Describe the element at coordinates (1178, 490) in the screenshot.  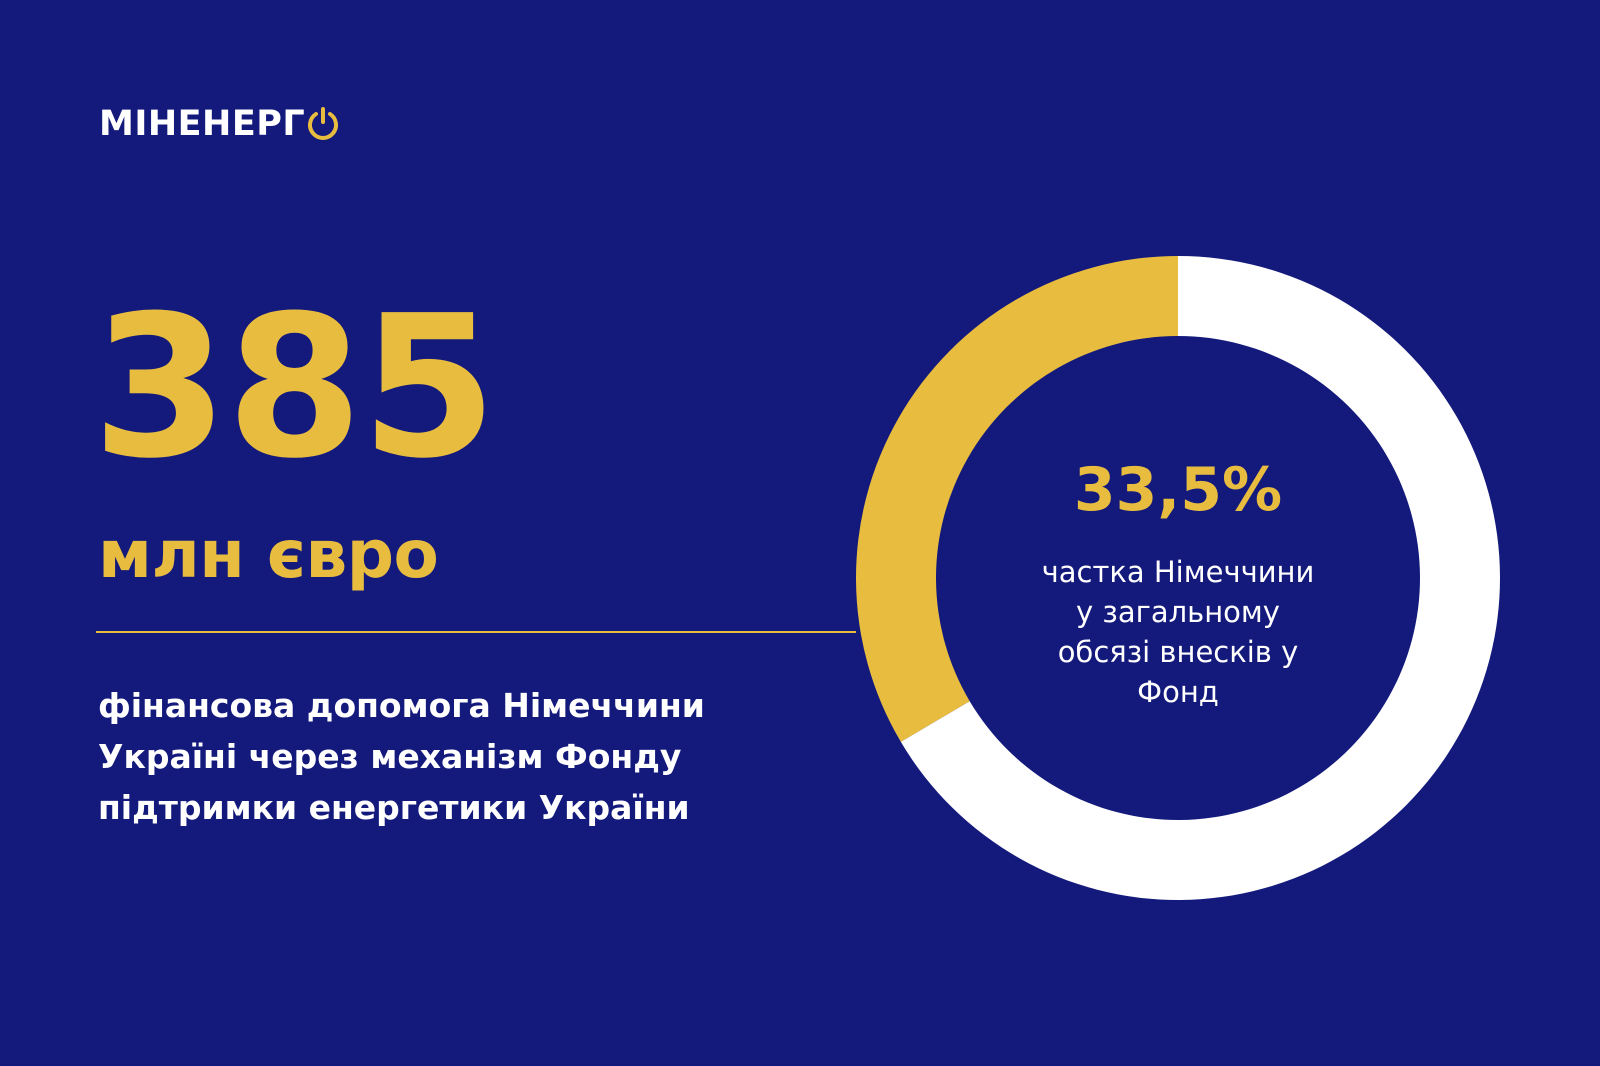
I see `donut-center-value: 33,5%` at that location.